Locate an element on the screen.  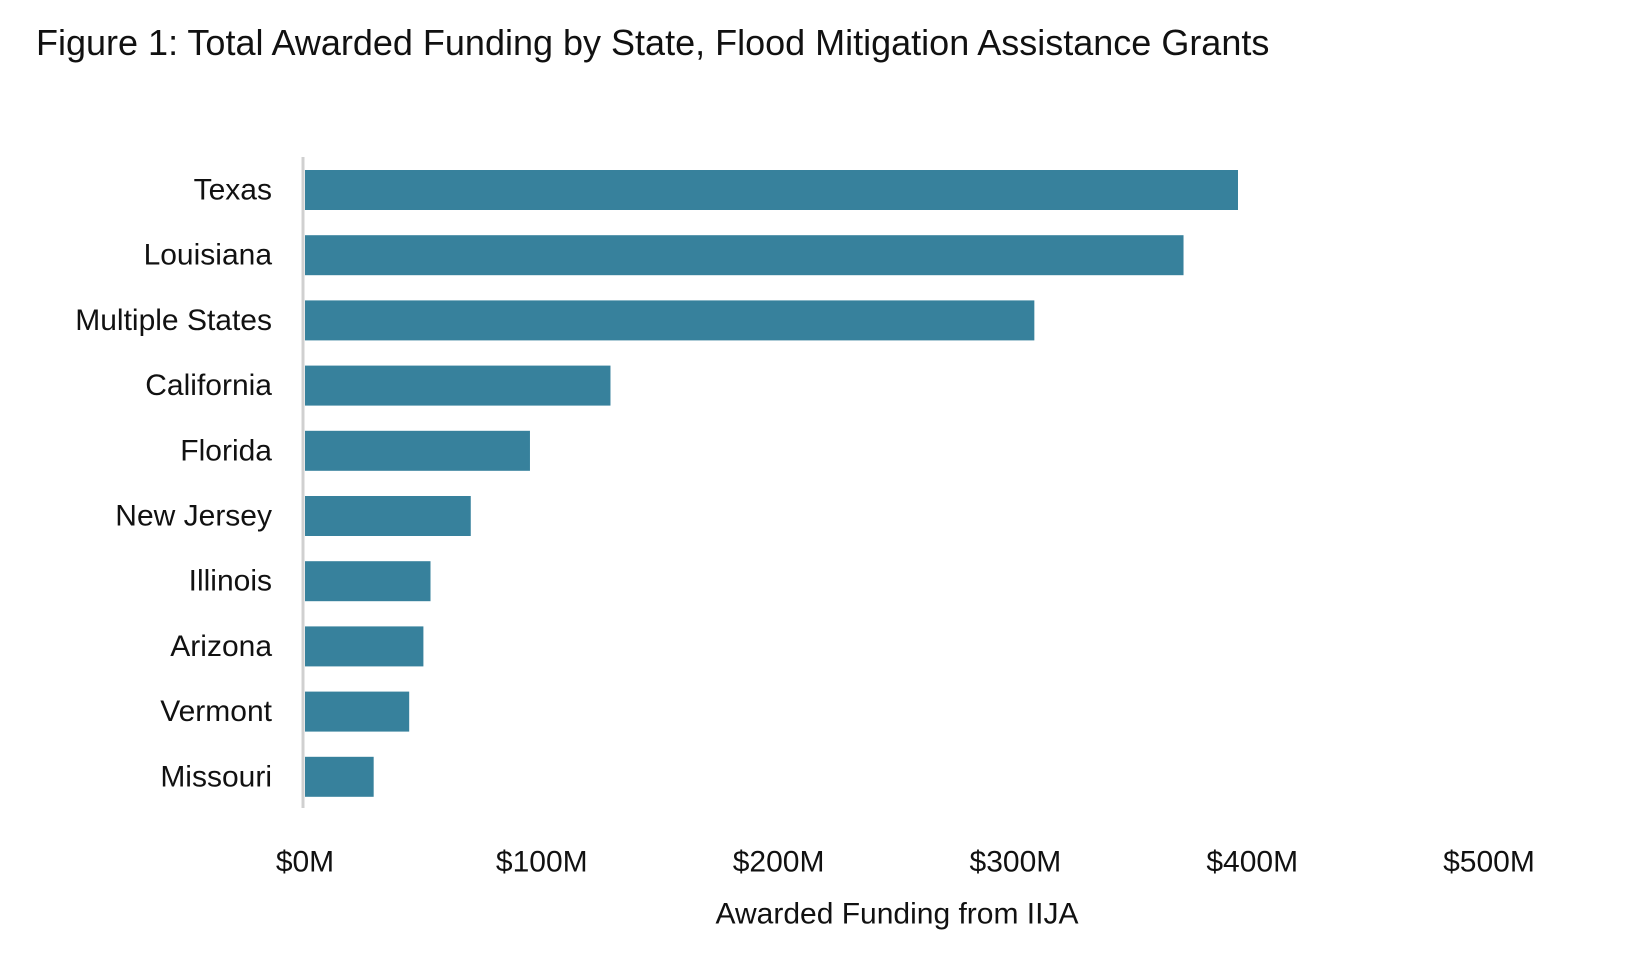
category-label: Missouri is located at coordinates (216, 776).